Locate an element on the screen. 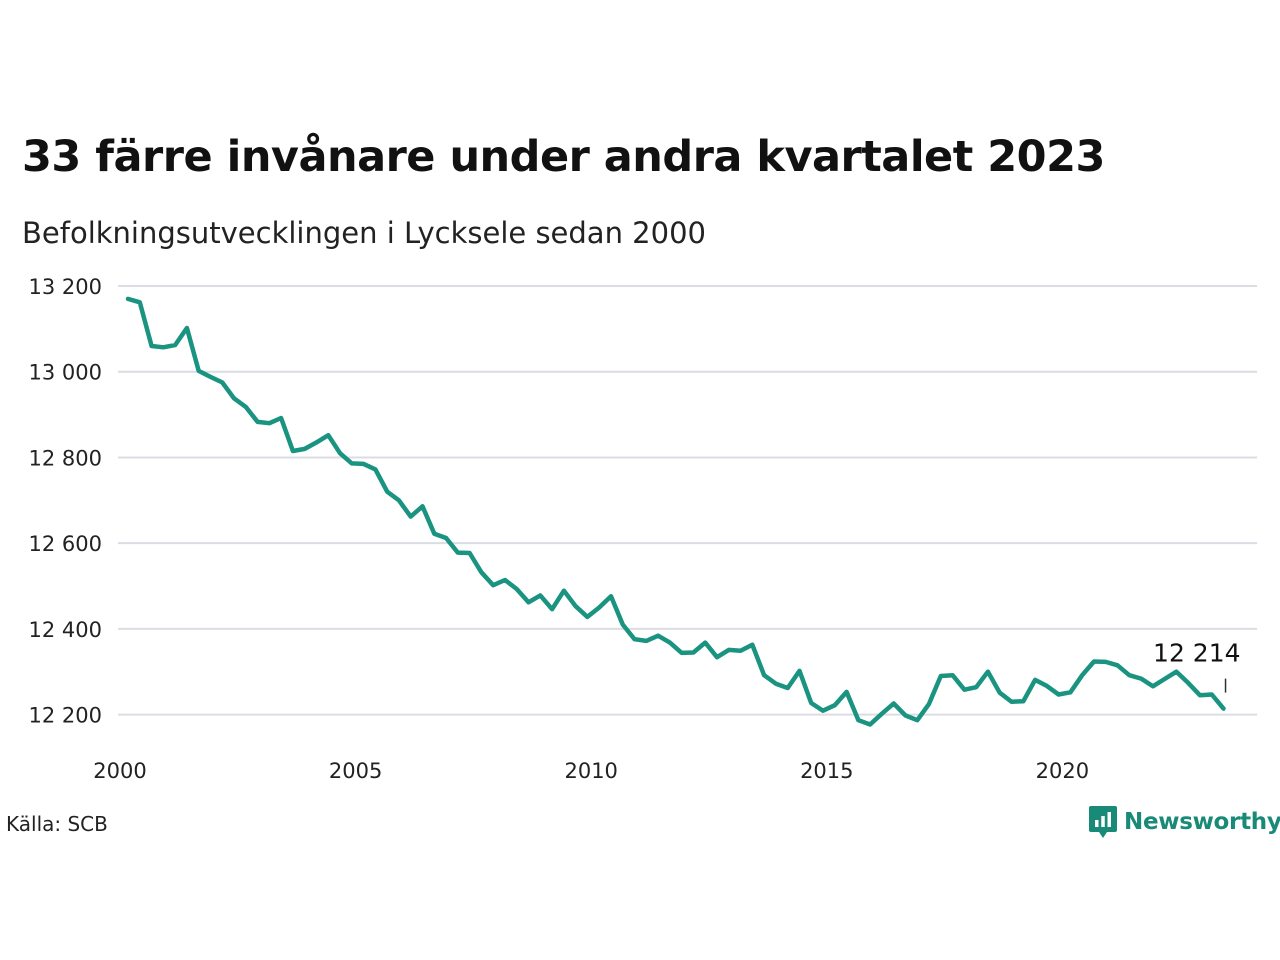 The image size is (1280, 960). newsworthy-logo-icon is located at coordinates (1103, 822).